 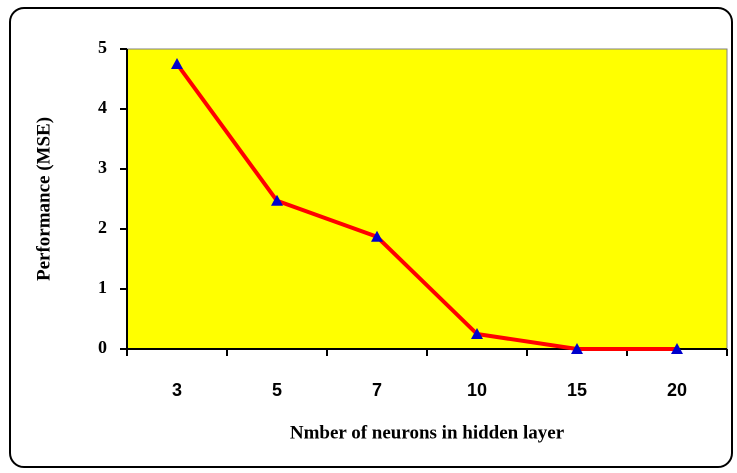 What do you see at coordinates (102, 47) in the screenshot?
I see `y-tick-label: 5` at bounding box center [102, 47].